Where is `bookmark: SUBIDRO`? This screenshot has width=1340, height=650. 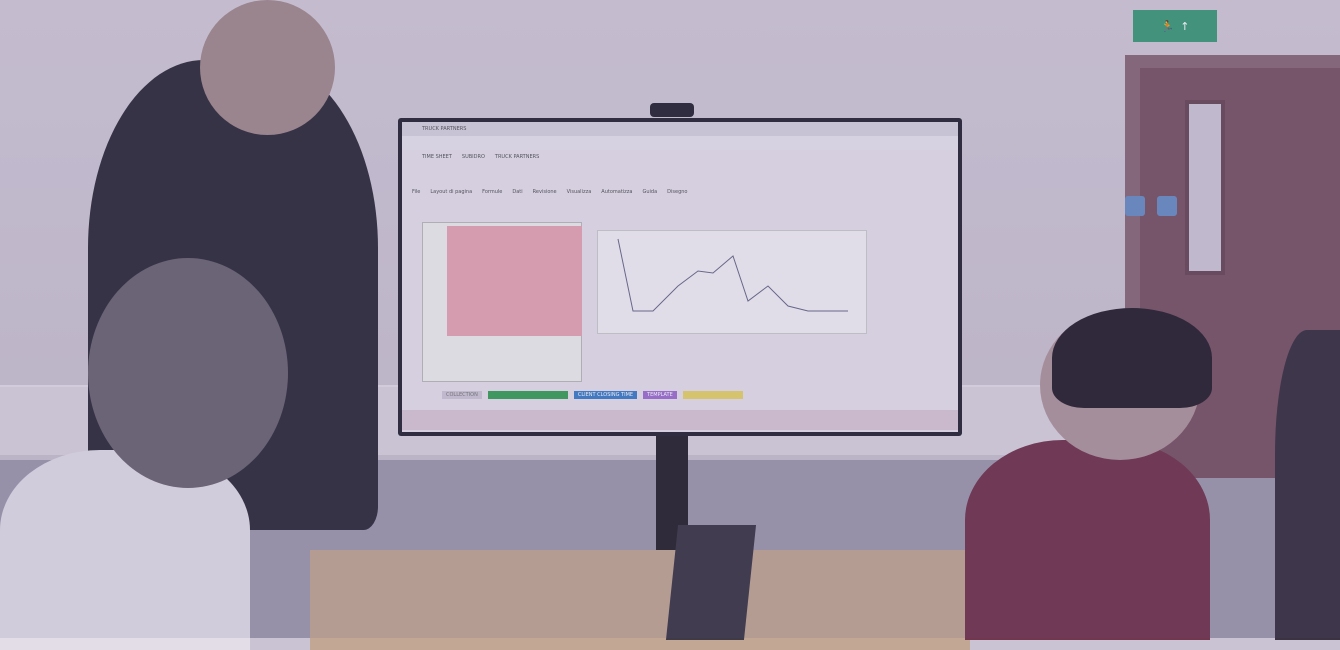
bookmark: SUBIDRO is located at coordinates (473, 157).